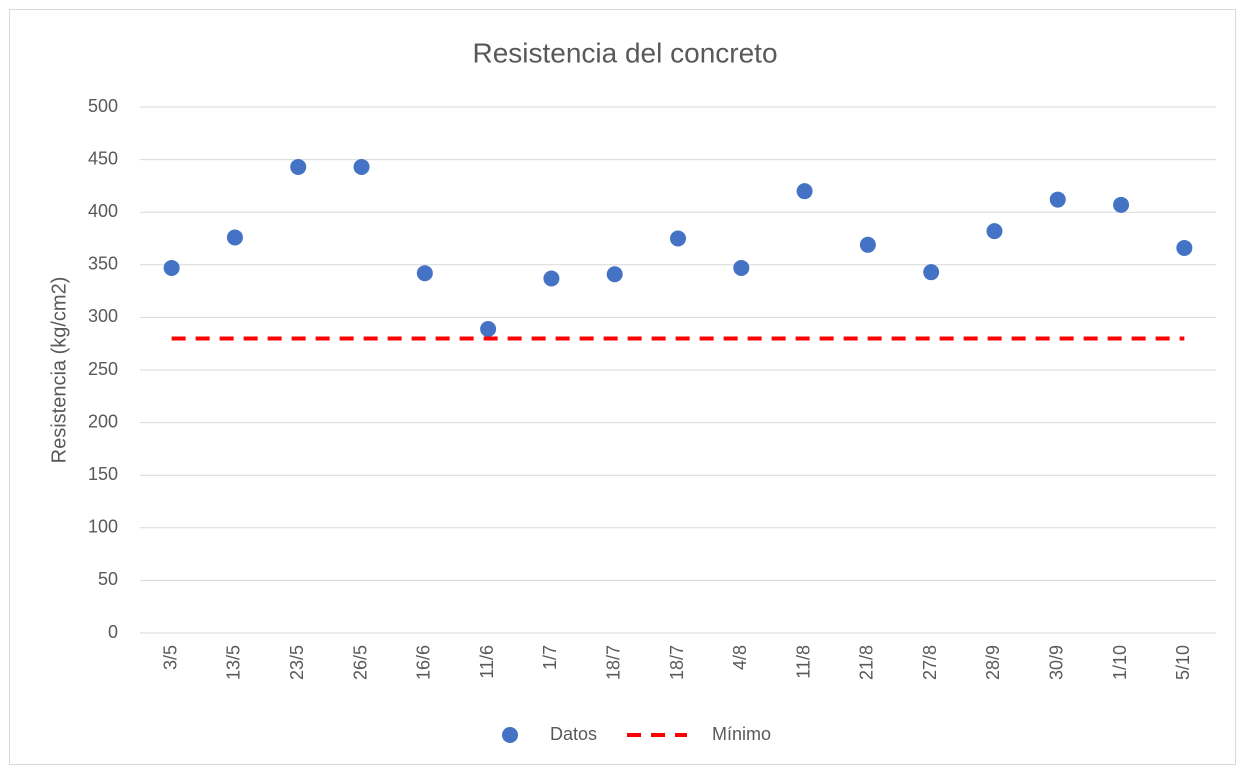 Image resolution: width=1241 pixels, height=768 pixels. I want to click on y-tick-label: 100, so click(103, 527).